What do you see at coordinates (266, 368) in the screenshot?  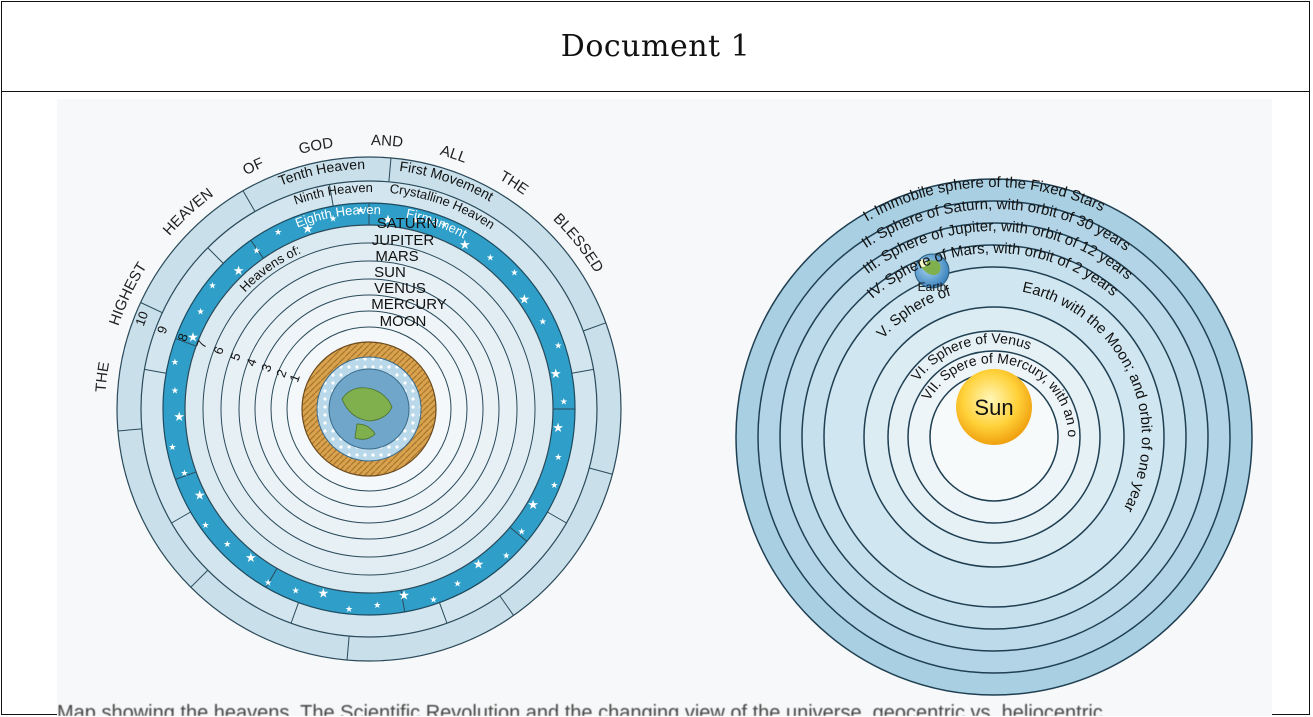 I see `ring-number: 3` at bounding box center [266, 368].